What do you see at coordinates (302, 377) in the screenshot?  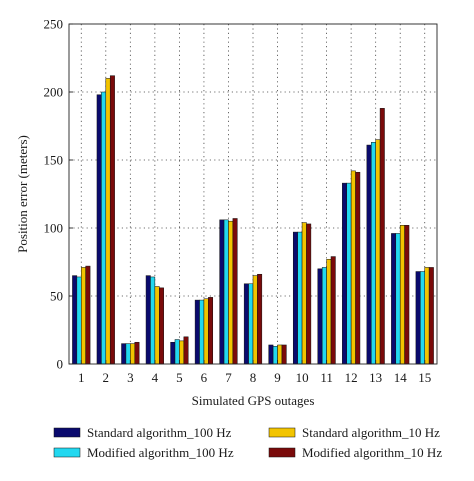 I see `x-tick-label: 10` at bounding box center [302, 377].